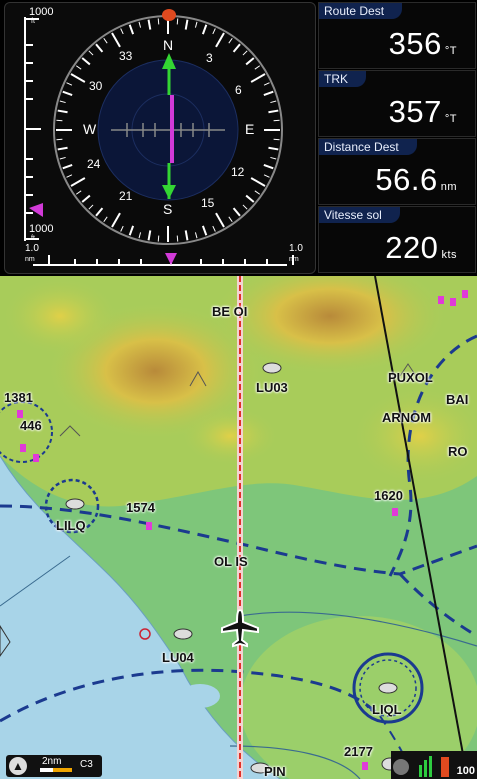 This screenshot has width=477, height=779. Describe the element at coordinates (465, 771) in the screenshot. I see `altitude-readout: 100` at that location.